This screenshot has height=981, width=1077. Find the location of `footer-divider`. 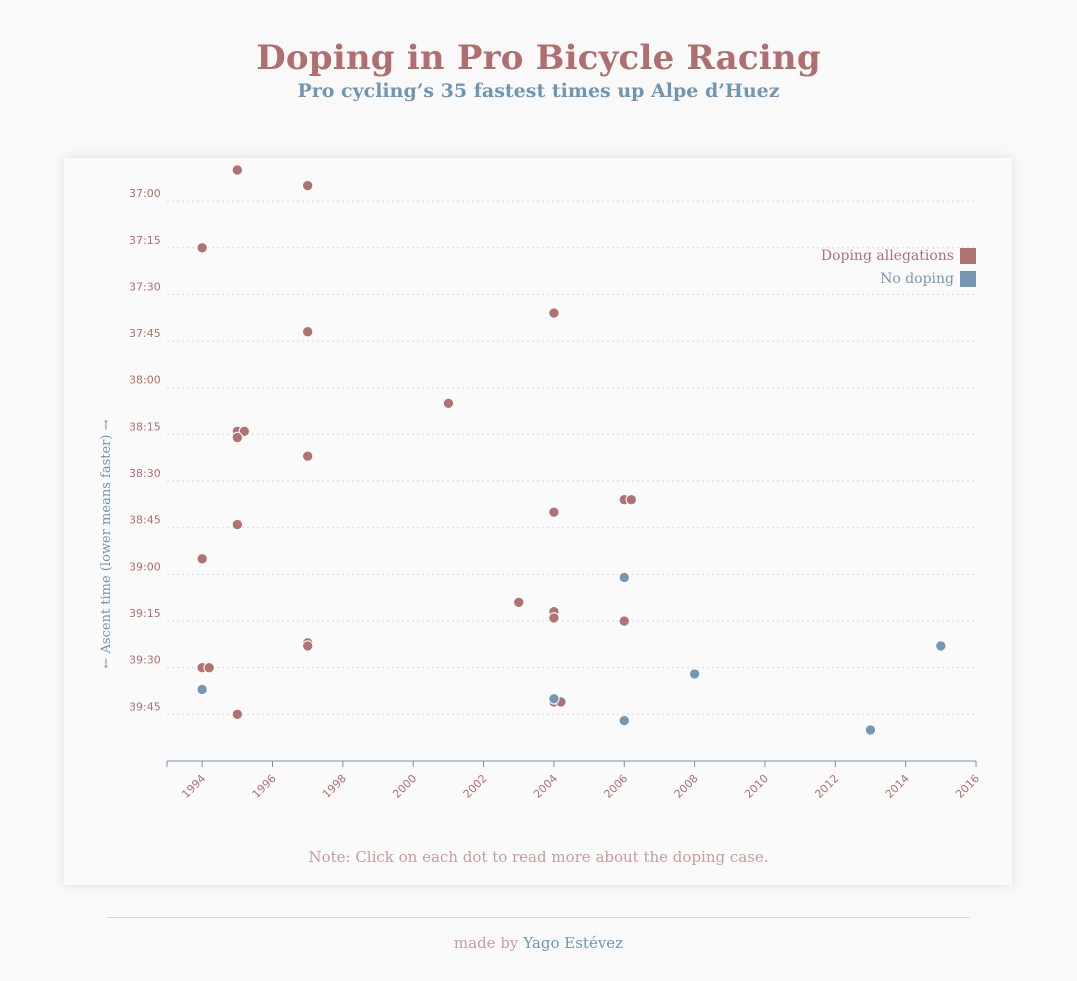

footer-divider is located at coordinates (538, 917).